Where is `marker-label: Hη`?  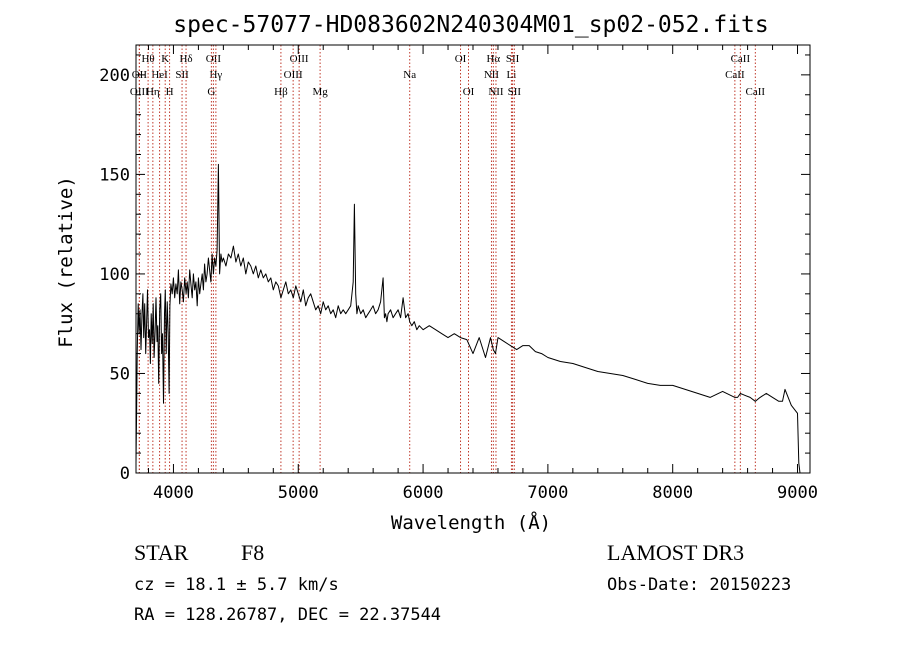 marker-label: Hη is located at coordinates (153, 92).